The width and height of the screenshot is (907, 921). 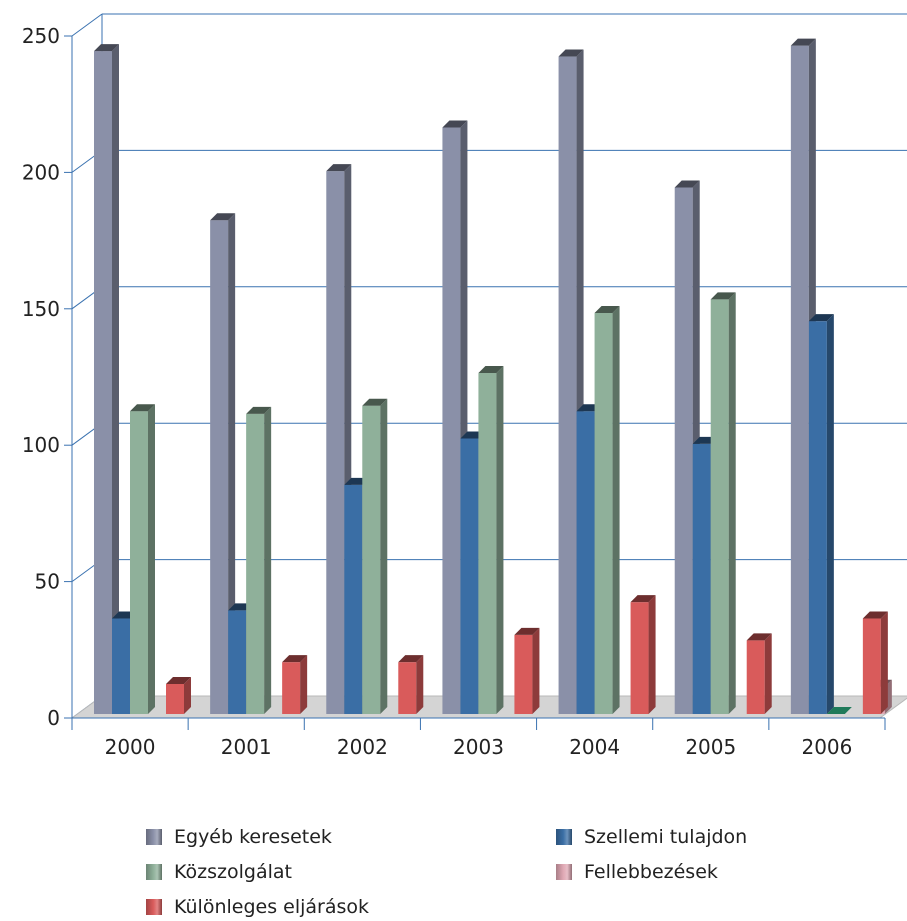 What do you see at coordinates (87, 25) in the screenshot?
I see `gridline-diag` at bounding box center [87, 25].